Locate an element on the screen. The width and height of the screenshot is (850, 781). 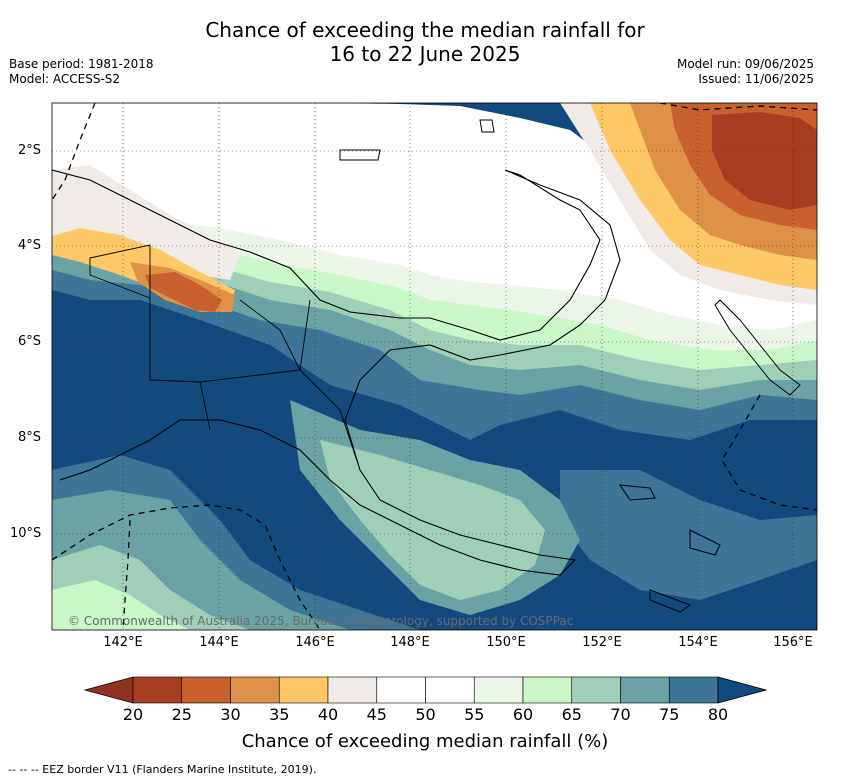
lon-label-146e: 146°E is located at coordinates (315, 642).